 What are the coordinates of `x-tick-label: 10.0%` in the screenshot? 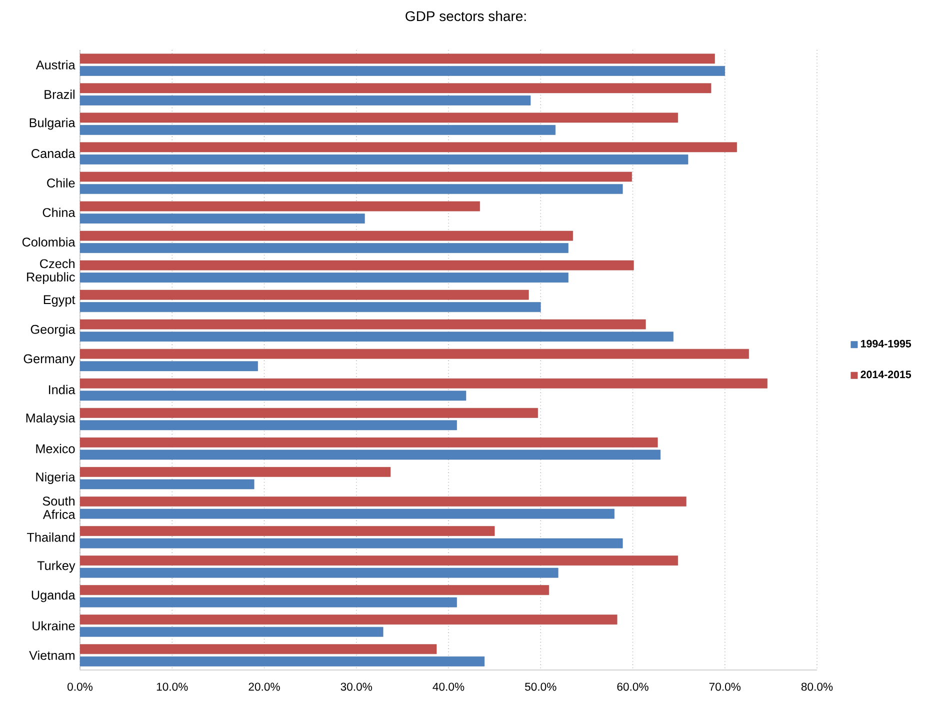 It's located at (172, 686).